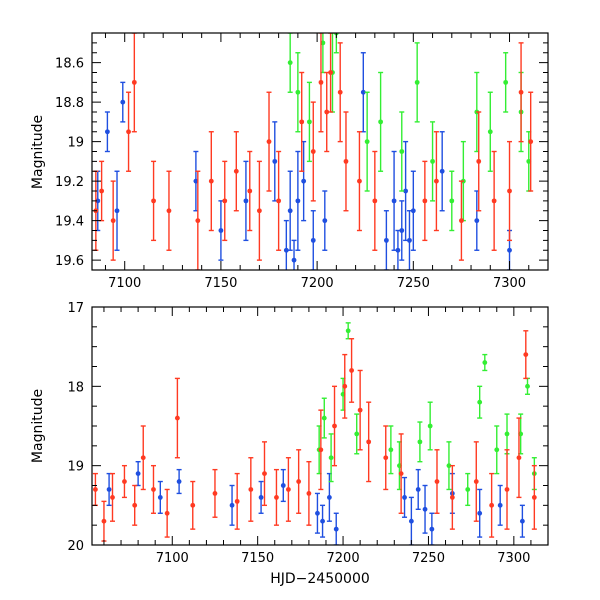 Image resolution: width=600 pixels, height=600 pixels. Describe the element at coordinates (75, 143) in the screenshot. I see `top-y-tick-label: 19` at that location.